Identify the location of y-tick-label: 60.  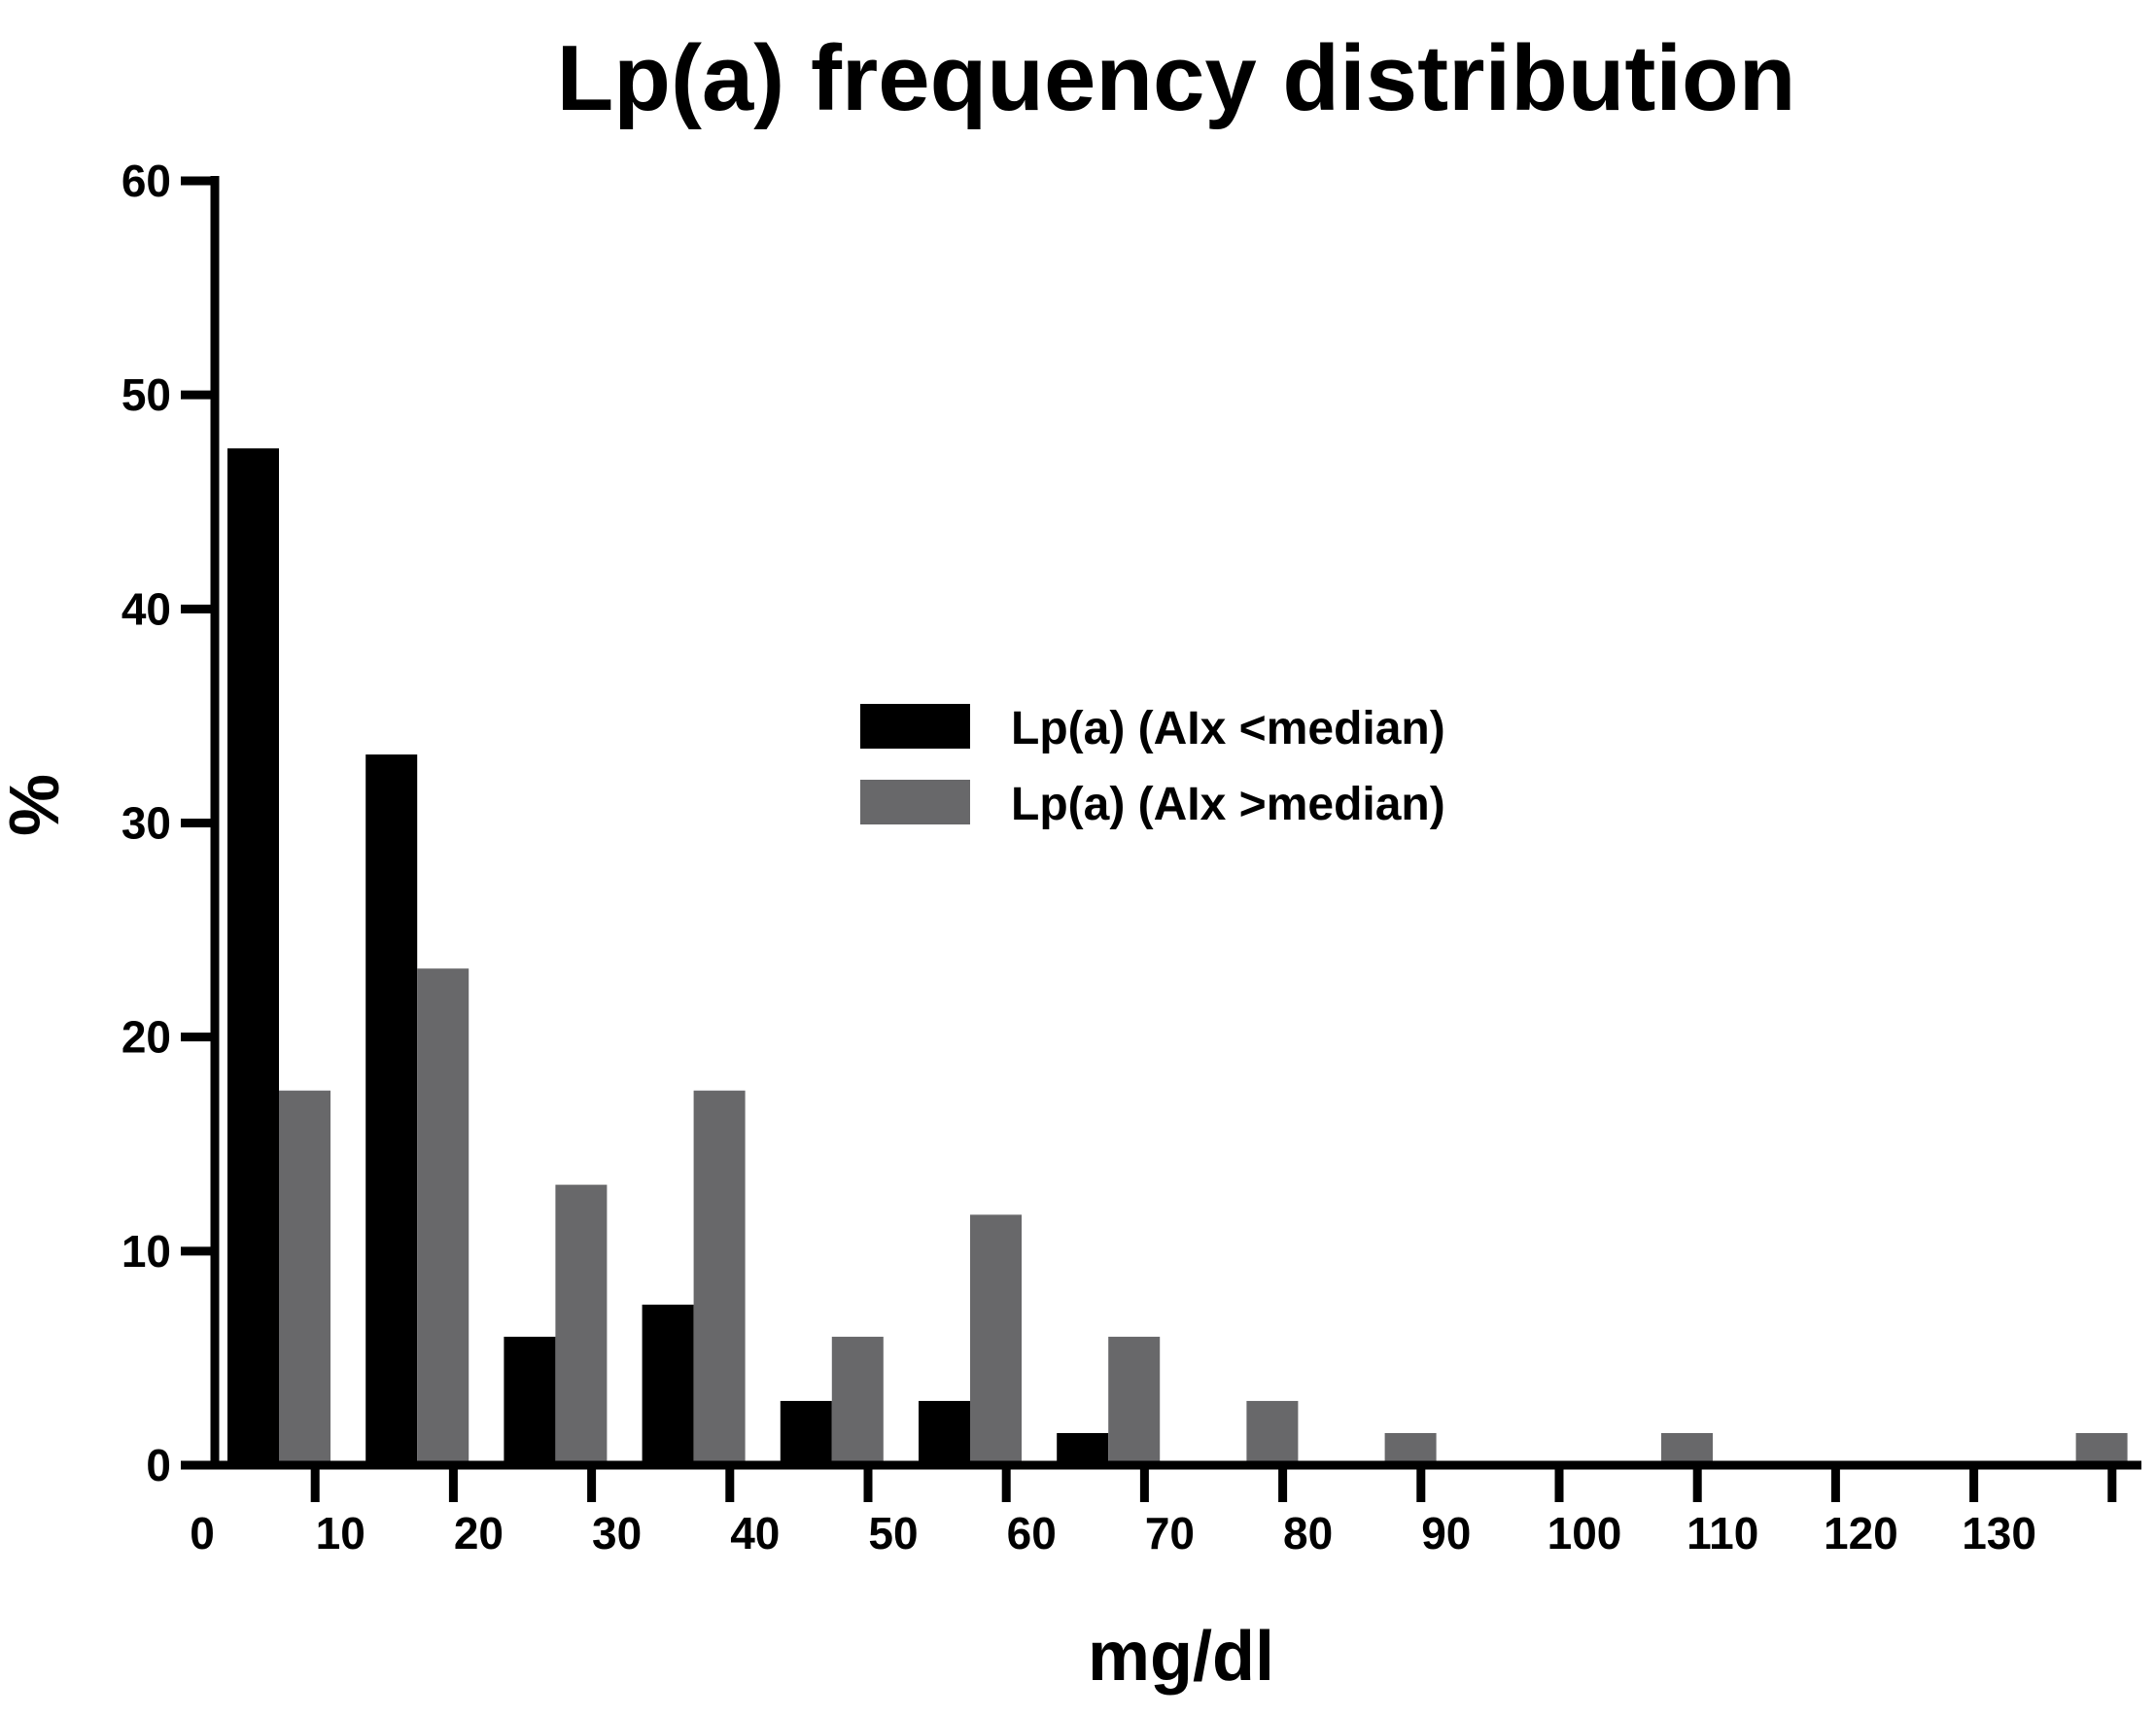
(146, 181).